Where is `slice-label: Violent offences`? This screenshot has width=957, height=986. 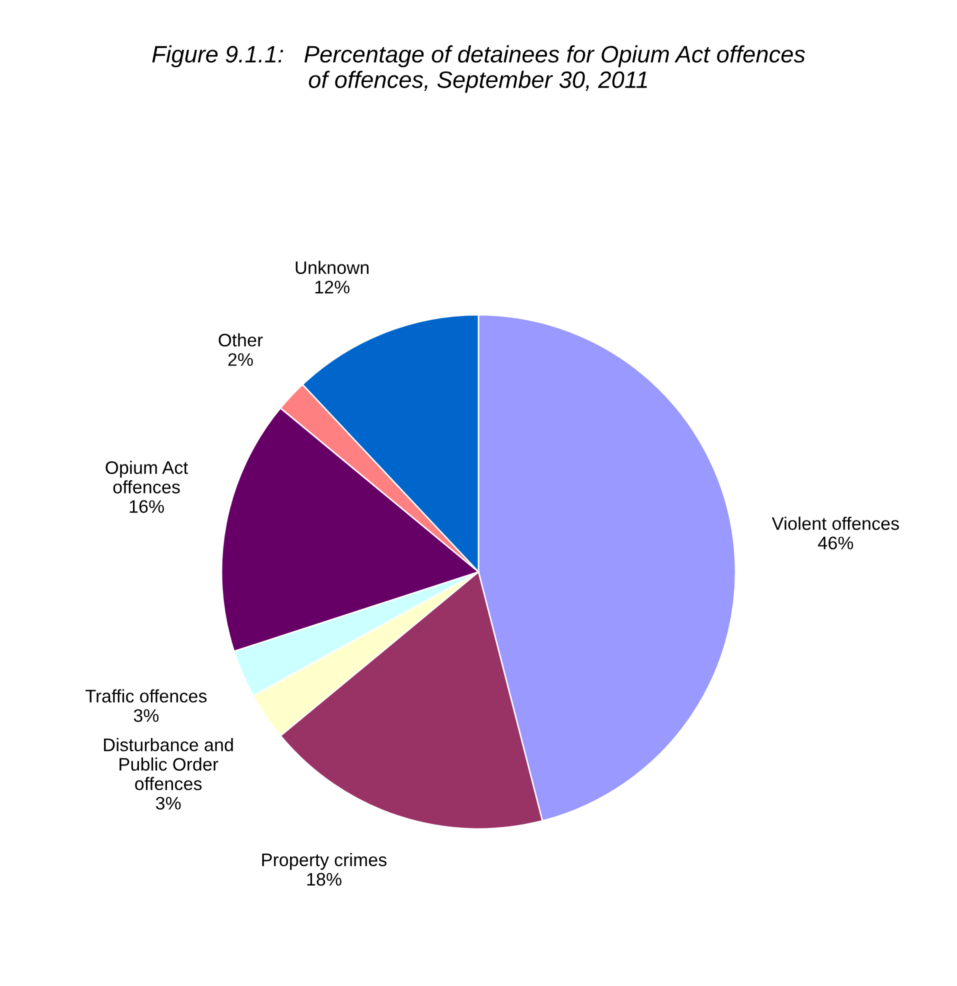
slice-label: Violent offences is located at coordinates (835, 523).